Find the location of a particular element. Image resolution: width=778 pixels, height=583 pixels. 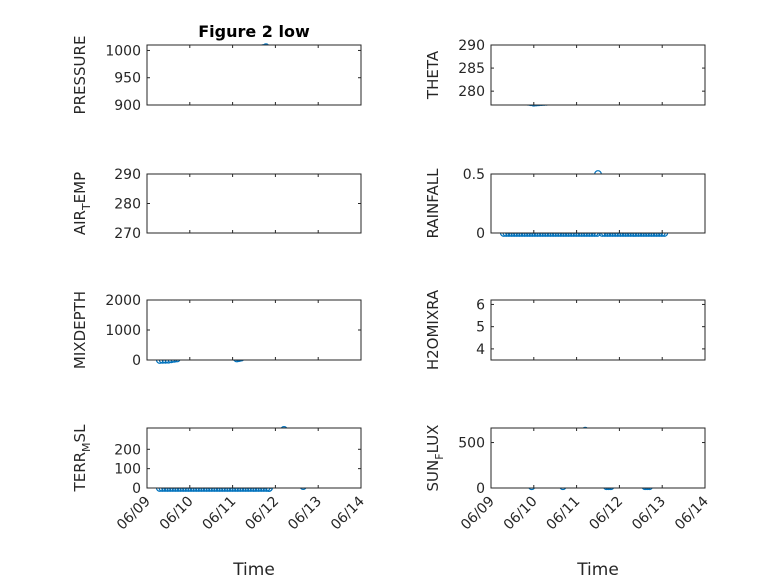

y-axis-label: THETA is located at coordinates (433, 75).